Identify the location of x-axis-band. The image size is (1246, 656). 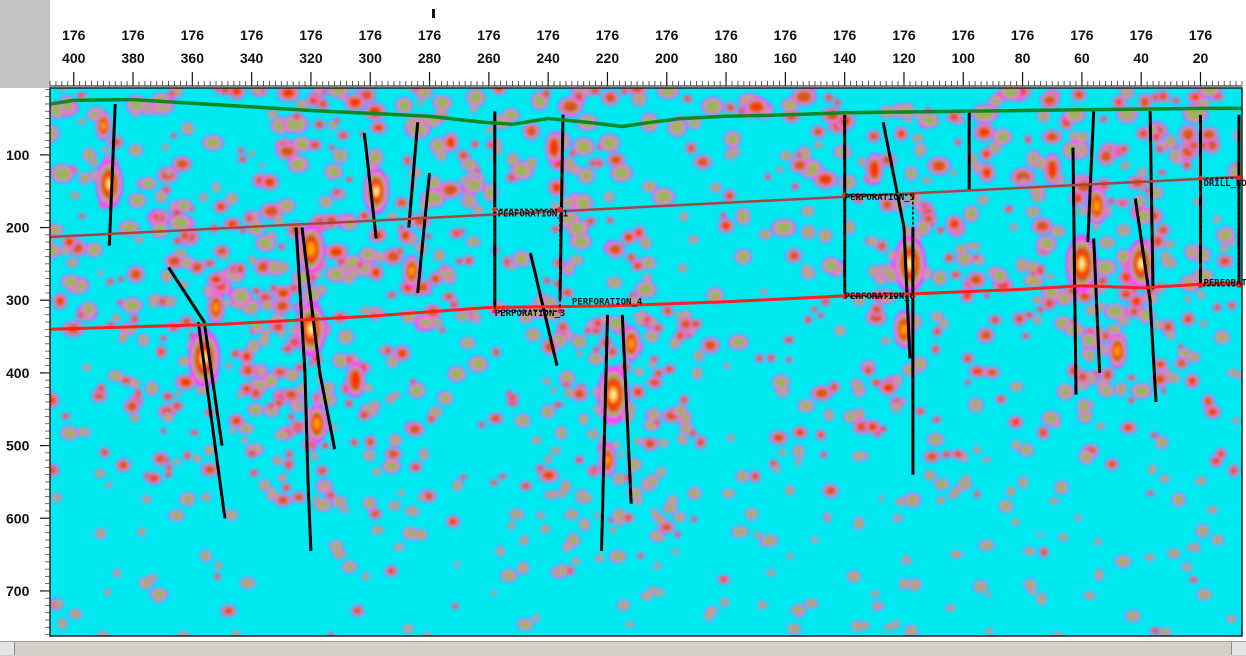
(648, 44).